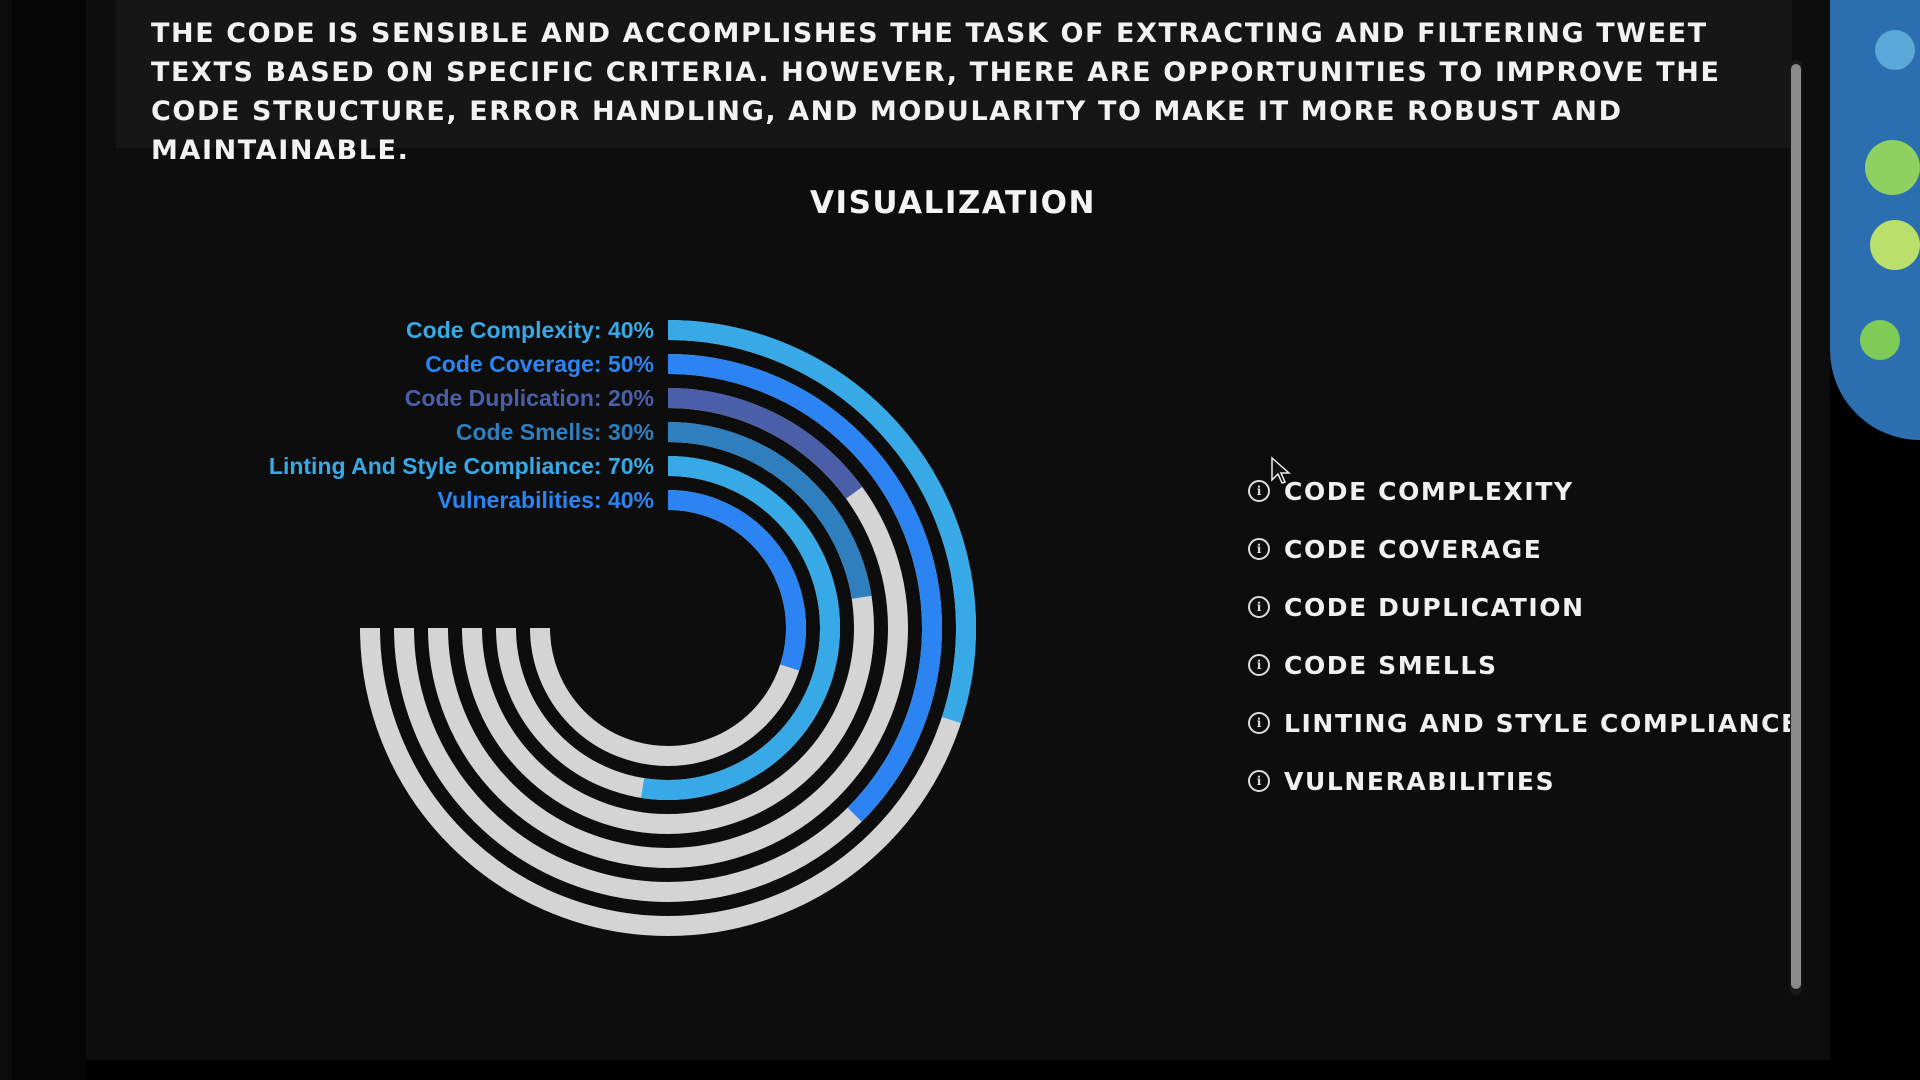 The image size is (1920, 1080). What do you see at coordinates (736, 580) in the screenshot?
I see `ring-bar-vulnerabilities` at bounding box center [736, 580].